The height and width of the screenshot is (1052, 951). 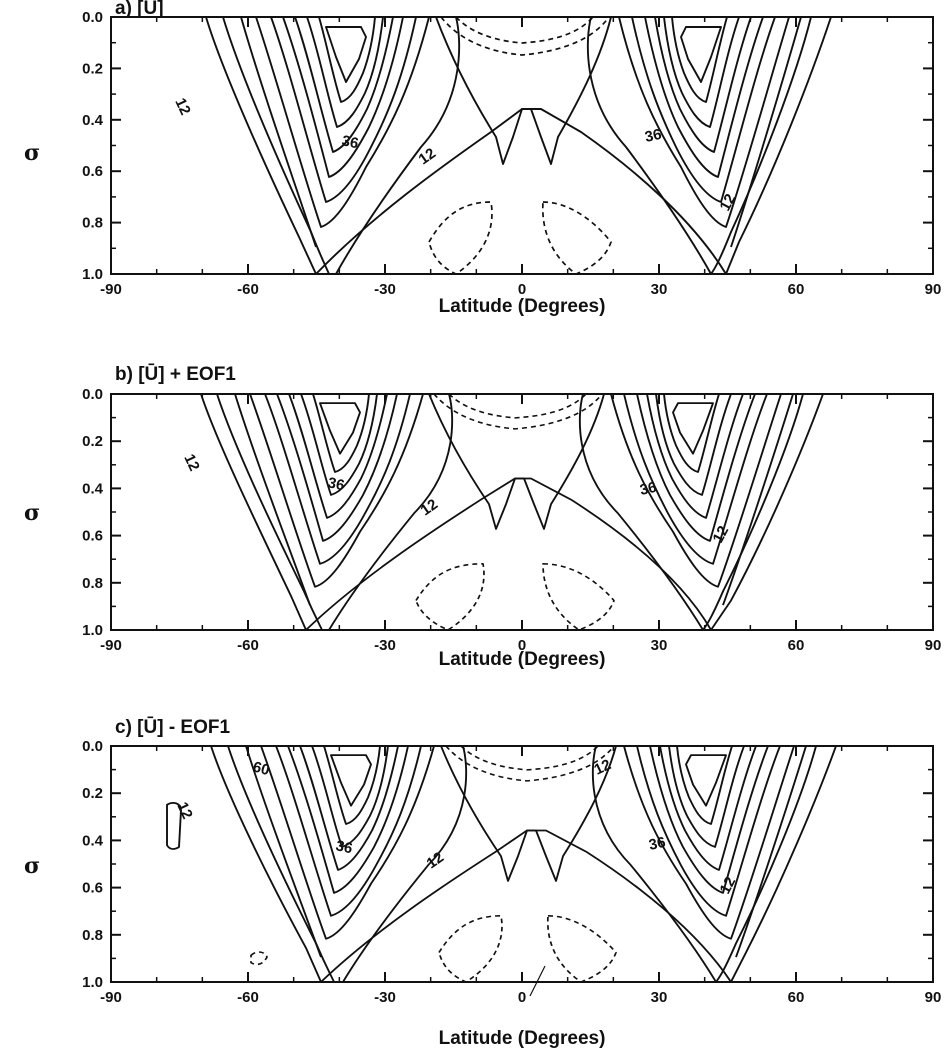 What do you see at coordinates (172, 727) in the screenshot?
I see `panel-c-title: c) [Ū] - EOF1` at bounding box center [172, 727].